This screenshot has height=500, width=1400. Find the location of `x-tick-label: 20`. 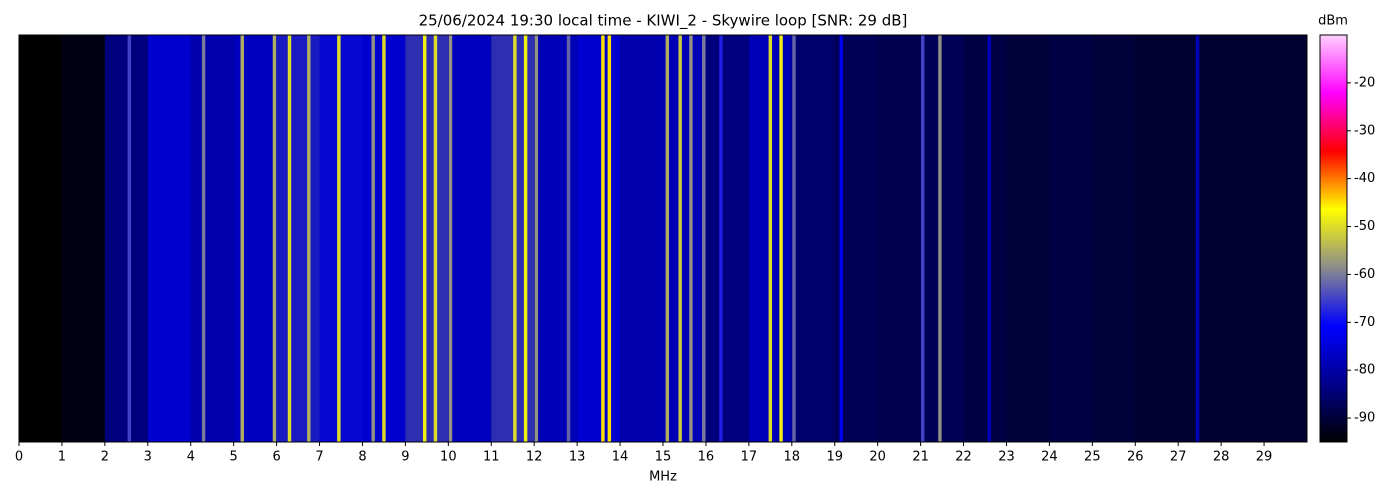

x-tick-label: 20 is located at coordinates (877, 457).